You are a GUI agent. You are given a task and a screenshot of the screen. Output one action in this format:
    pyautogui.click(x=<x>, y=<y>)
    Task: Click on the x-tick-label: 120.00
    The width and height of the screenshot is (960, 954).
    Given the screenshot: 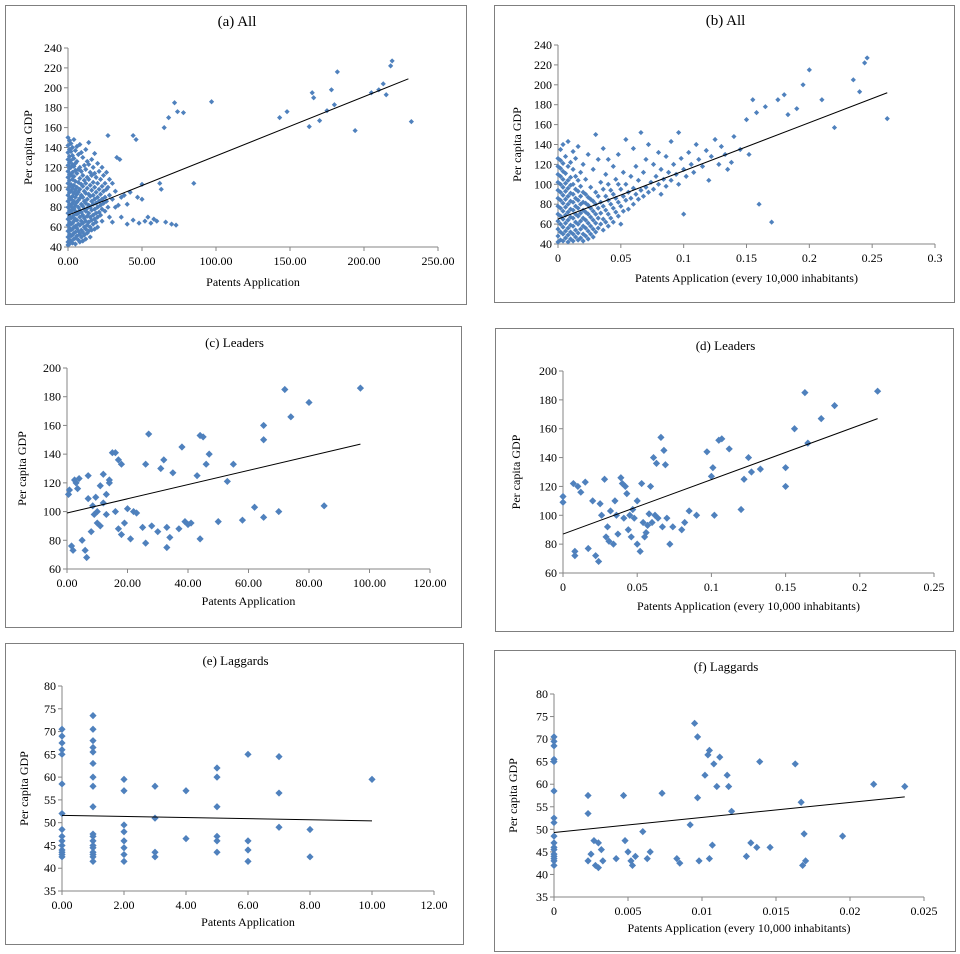 What is the action you would take?
    pyautogui.click(x=430, y=583)
    